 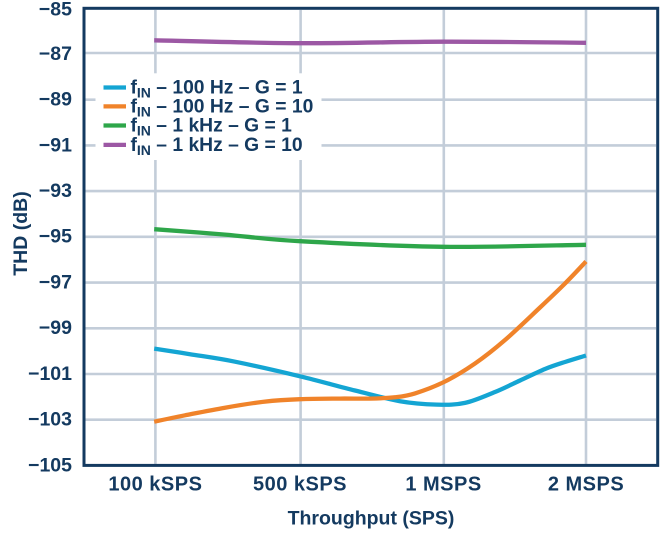 I want to click on svg-text: fIN – 1 kHz – G = 10, so click(x=217, y=146).